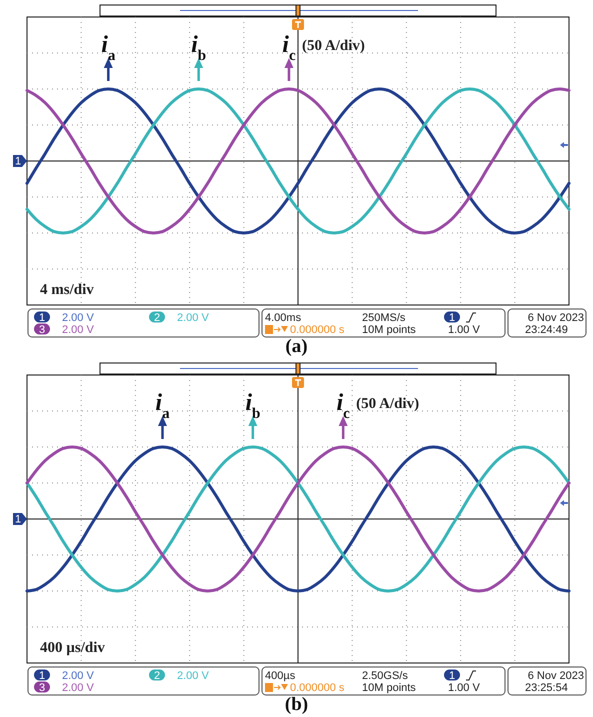 The height and width of the screenshot is (717, 593). Describe the element at coordinates (280, 676) in the screenshot. I see `text: 400µs` at that location.